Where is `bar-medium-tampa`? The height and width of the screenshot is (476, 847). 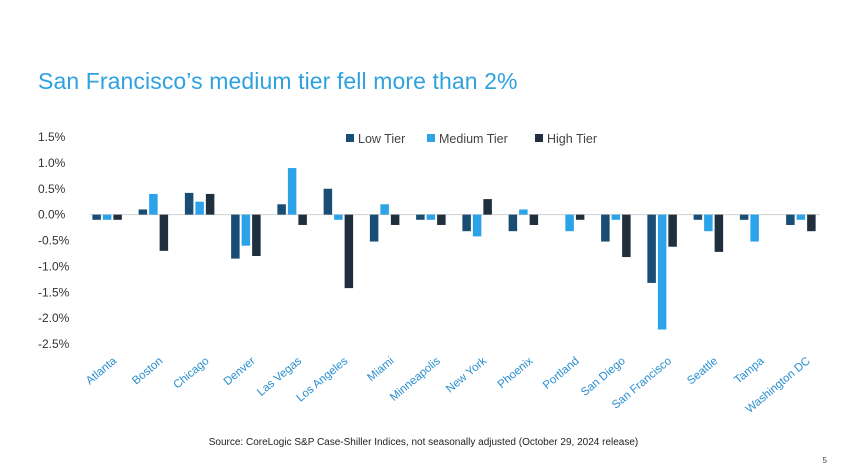
bar-medium-tampa is located at coordinates (754, 228).